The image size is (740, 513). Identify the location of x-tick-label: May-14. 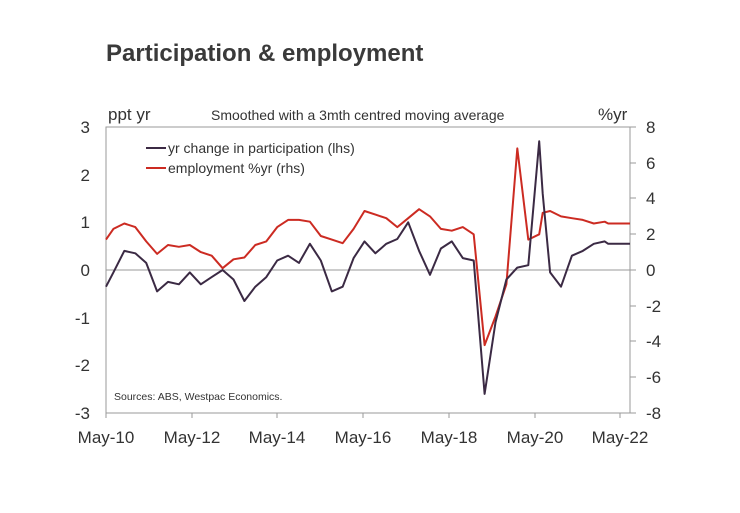
(277, 437).